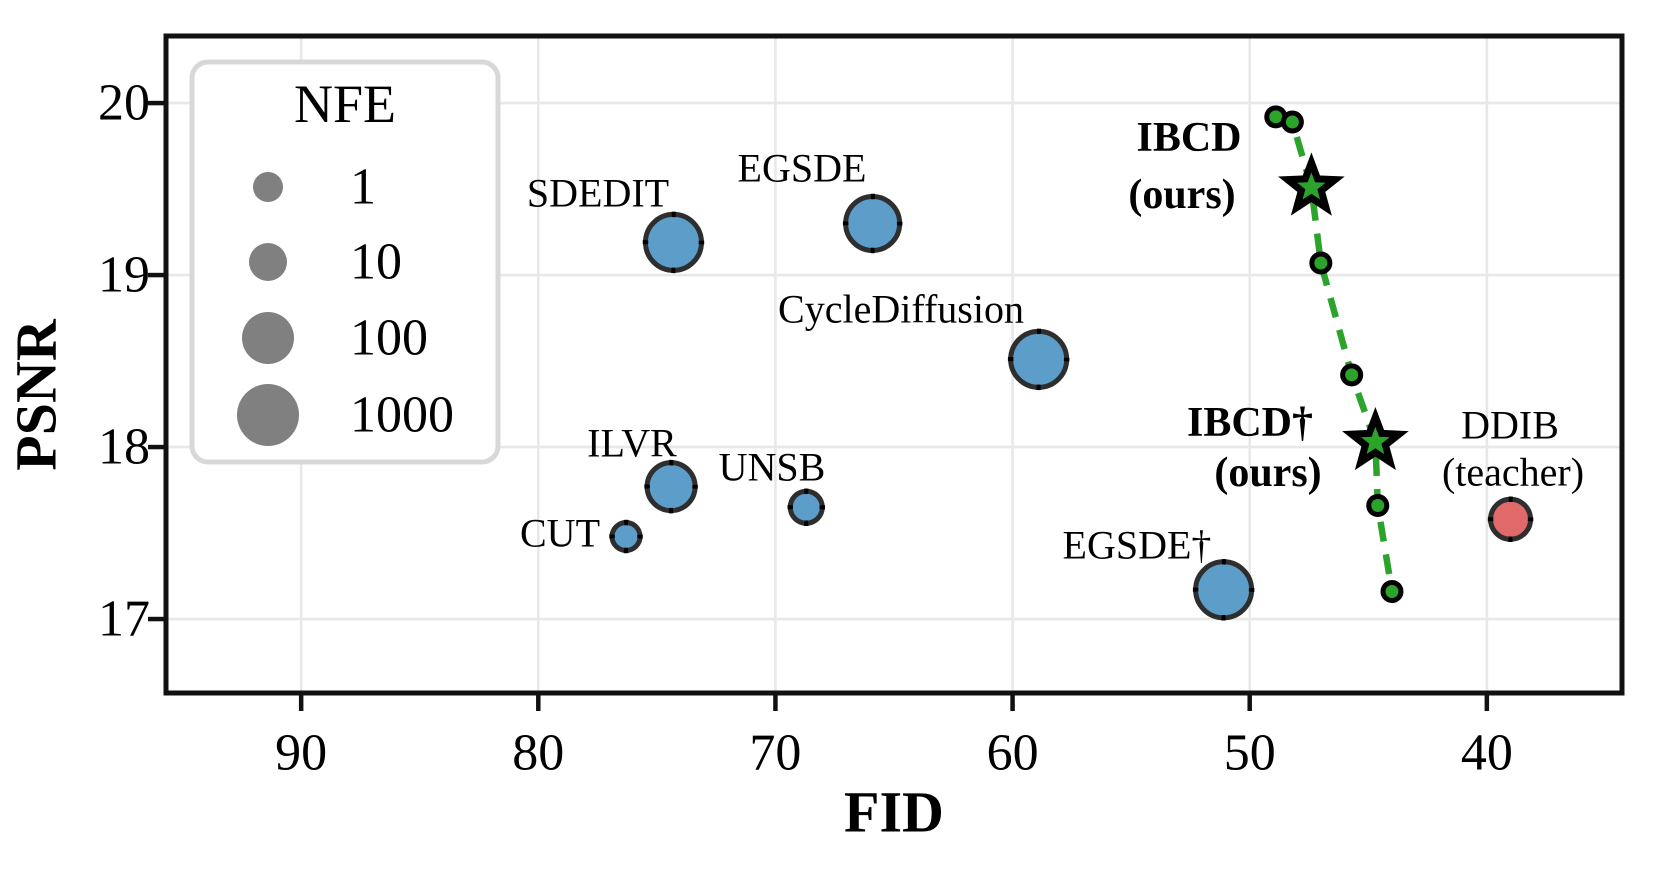  I want to click on y-tick-label: 19, so click(124, 275).